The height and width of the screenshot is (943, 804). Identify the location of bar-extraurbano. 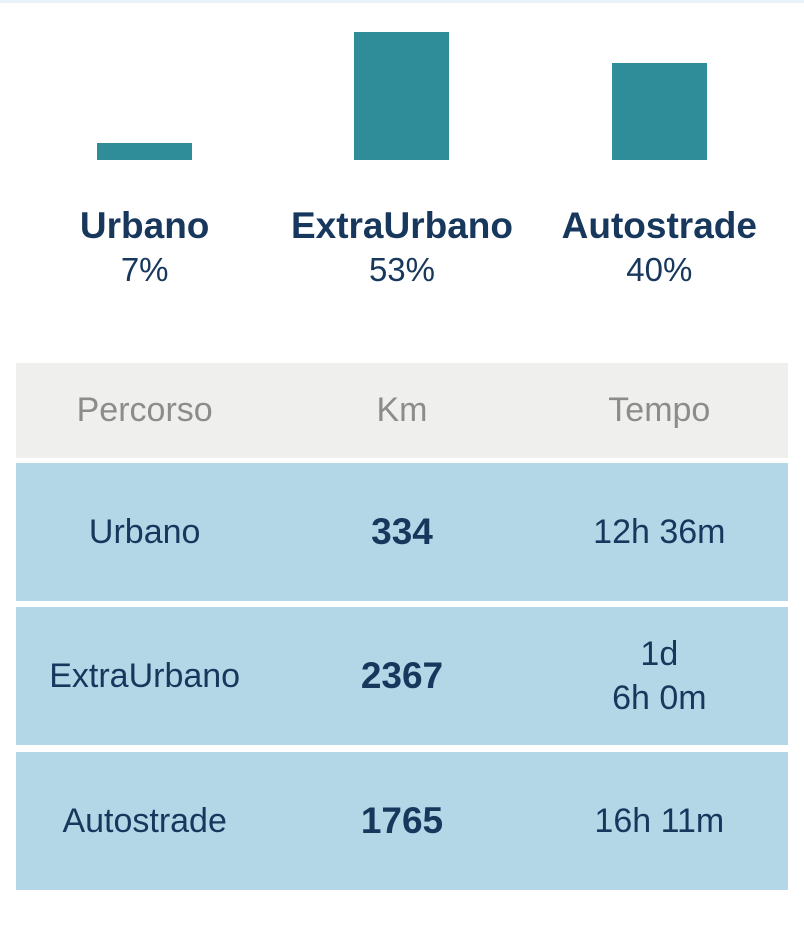
(402, 96).